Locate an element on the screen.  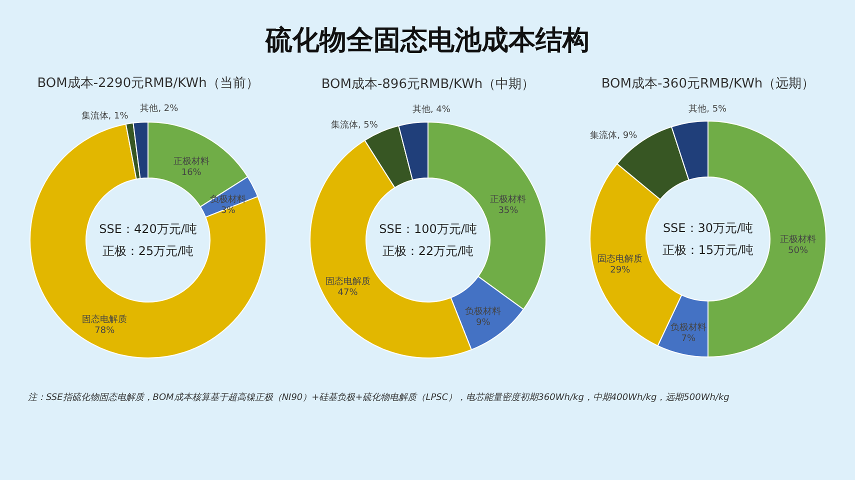
text: SSE：100万元/吨 is located at coordinates (427, 229).